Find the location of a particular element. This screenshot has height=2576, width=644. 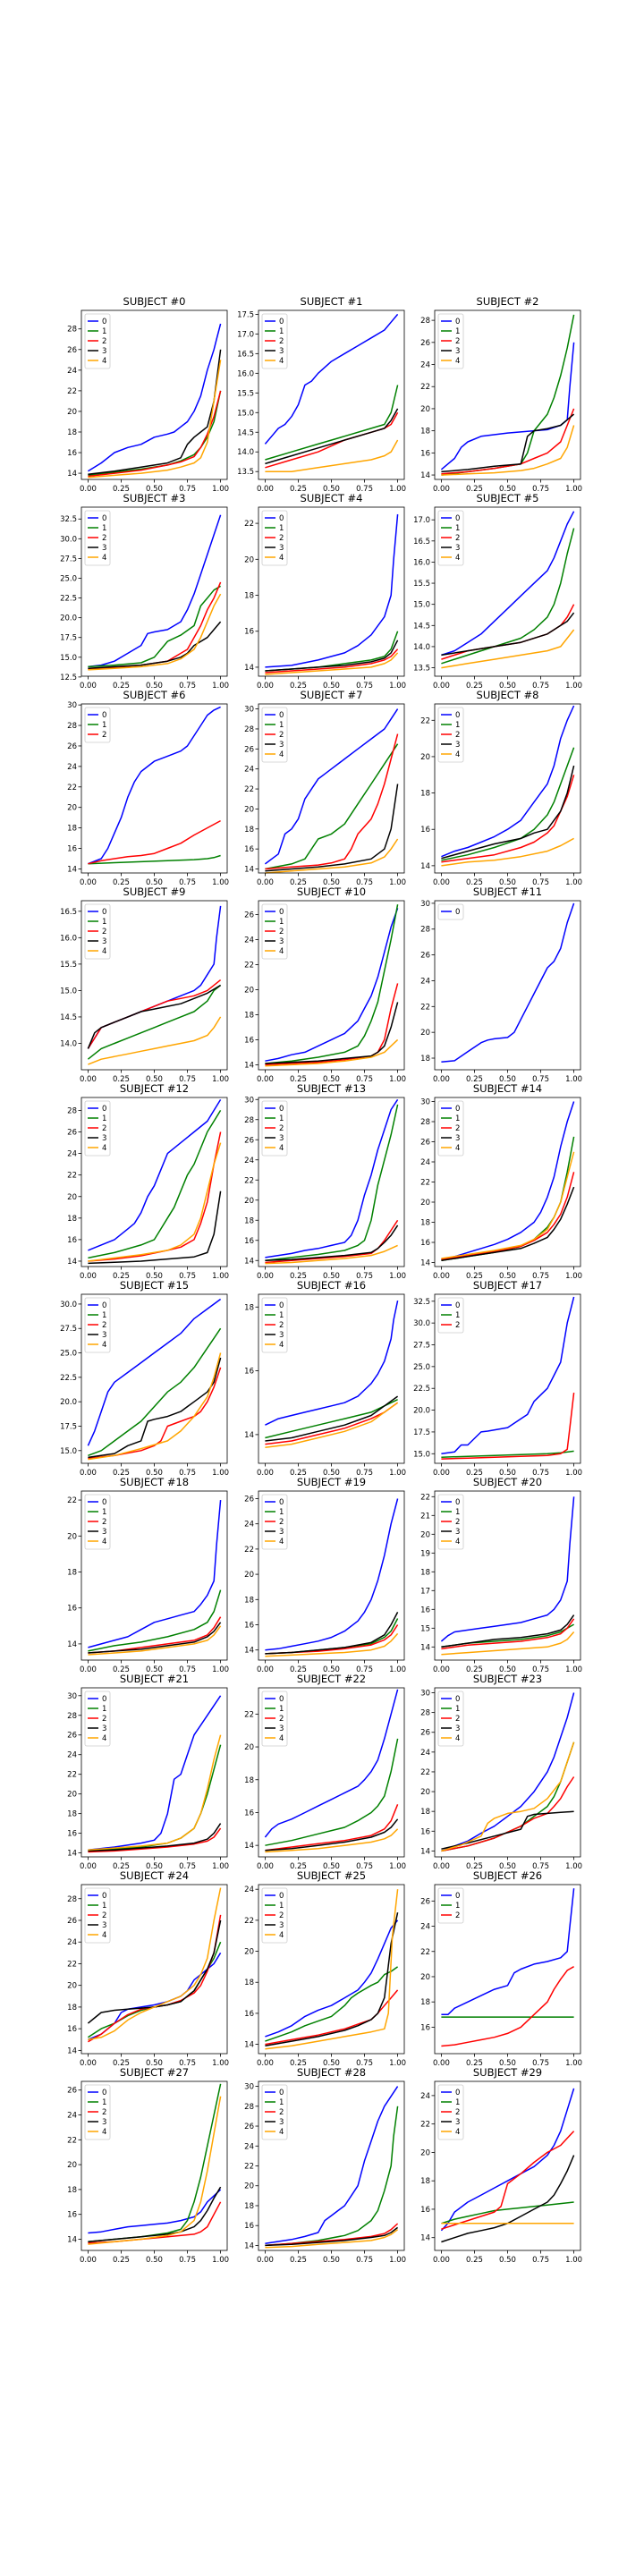

subplot-title: SUBJECT #0 is located at coordinates (154, 301).